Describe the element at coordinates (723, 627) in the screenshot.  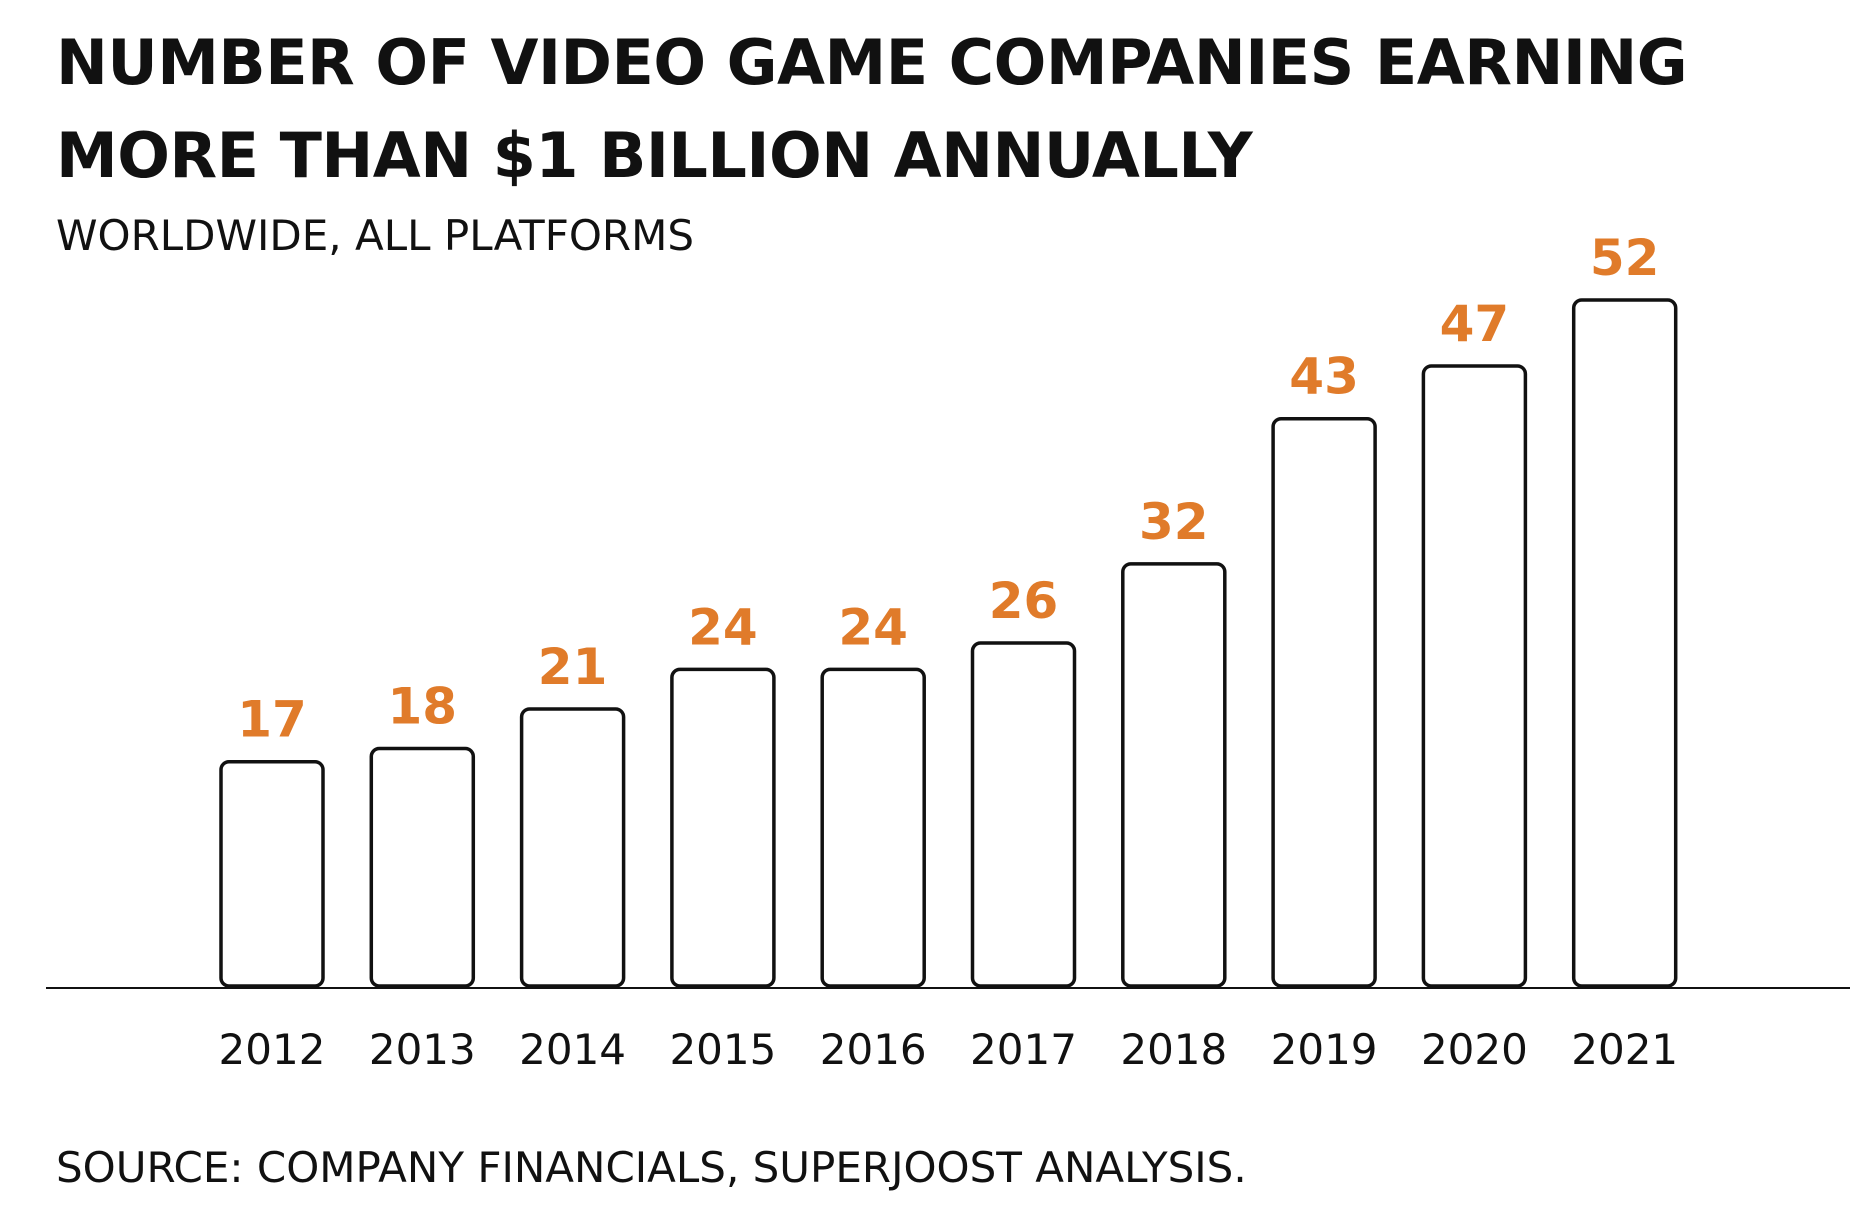
I see `value-label-2015: 24` at that location.